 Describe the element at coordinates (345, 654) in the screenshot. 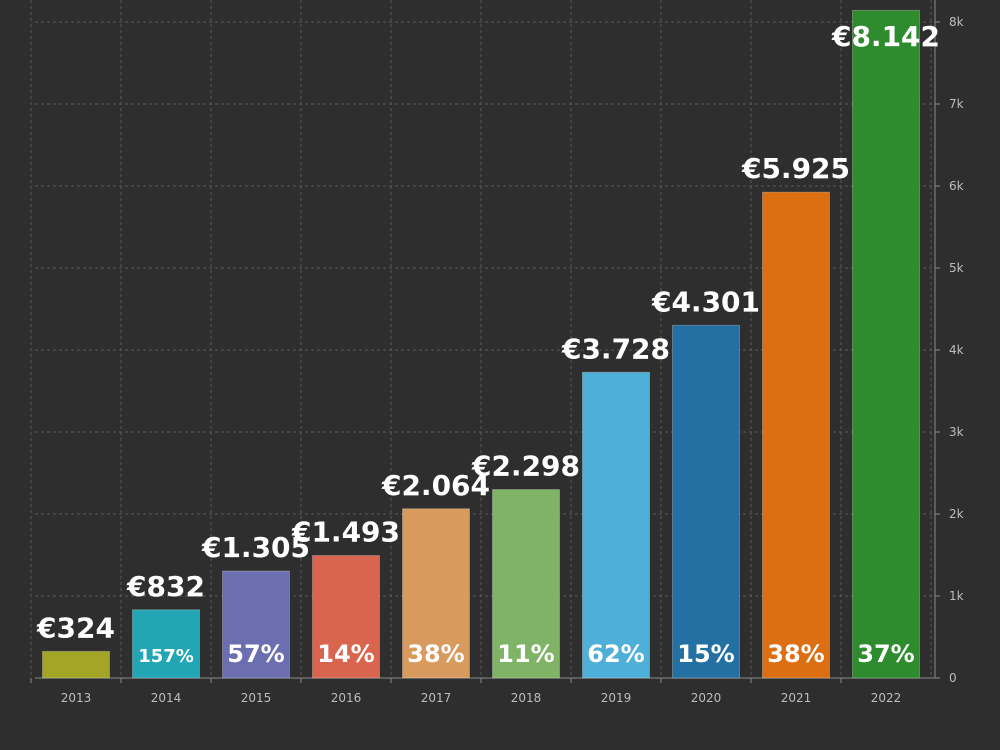

I see `growth-label: 14%` at that location.